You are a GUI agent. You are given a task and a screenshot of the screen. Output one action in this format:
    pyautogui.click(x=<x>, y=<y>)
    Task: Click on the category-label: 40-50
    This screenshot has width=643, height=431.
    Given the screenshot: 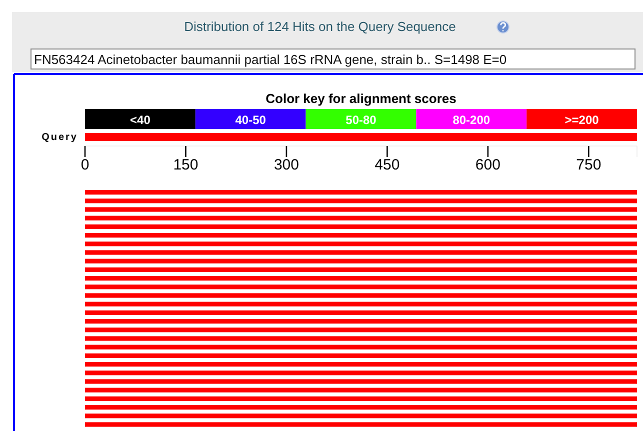 What is the action you would take?
    pyautogui.click(x=250, y=120)
    